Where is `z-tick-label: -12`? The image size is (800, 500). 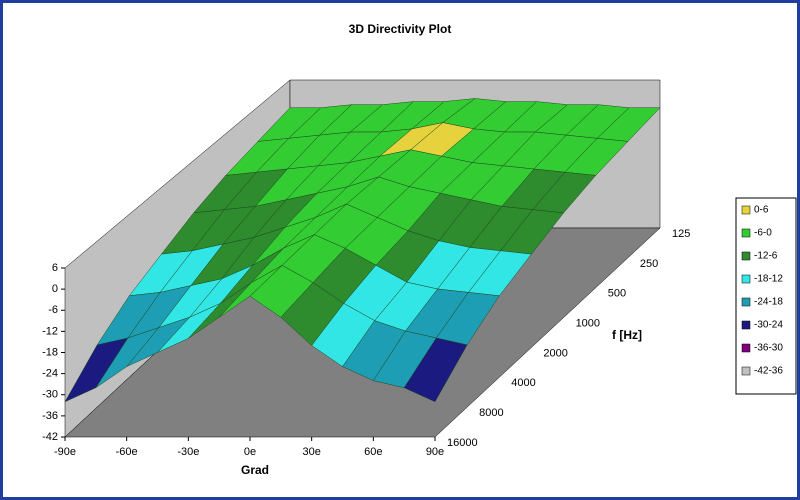 z-tick-label: -12 is located at coordinates (50, 331).